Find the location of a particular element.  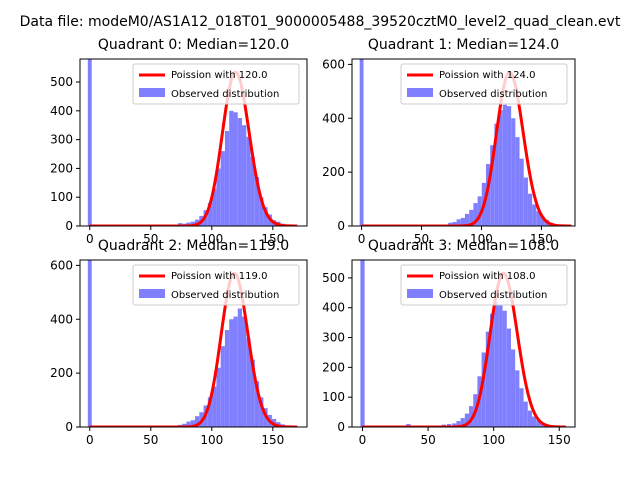

plot-area is located at coordinates (465, 142).